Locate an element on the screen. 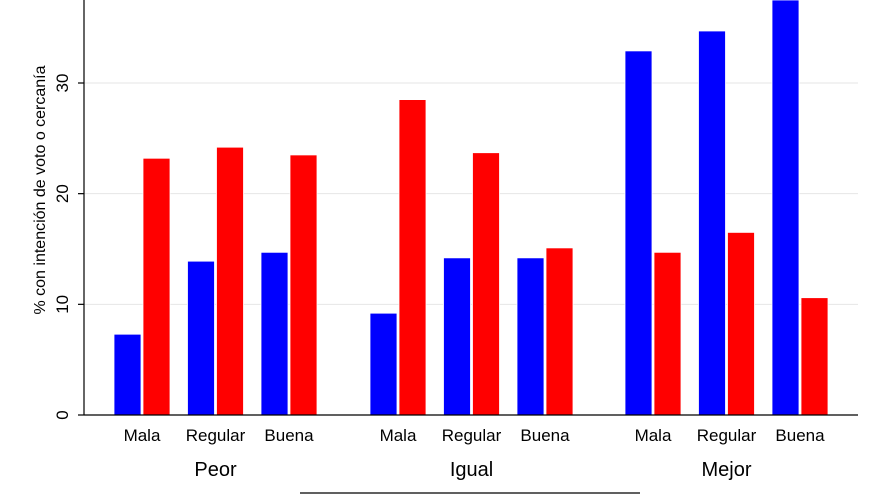 This screenshot has width=880, height=495. y-tick-label: 30 is located at coordinates (62, 83).